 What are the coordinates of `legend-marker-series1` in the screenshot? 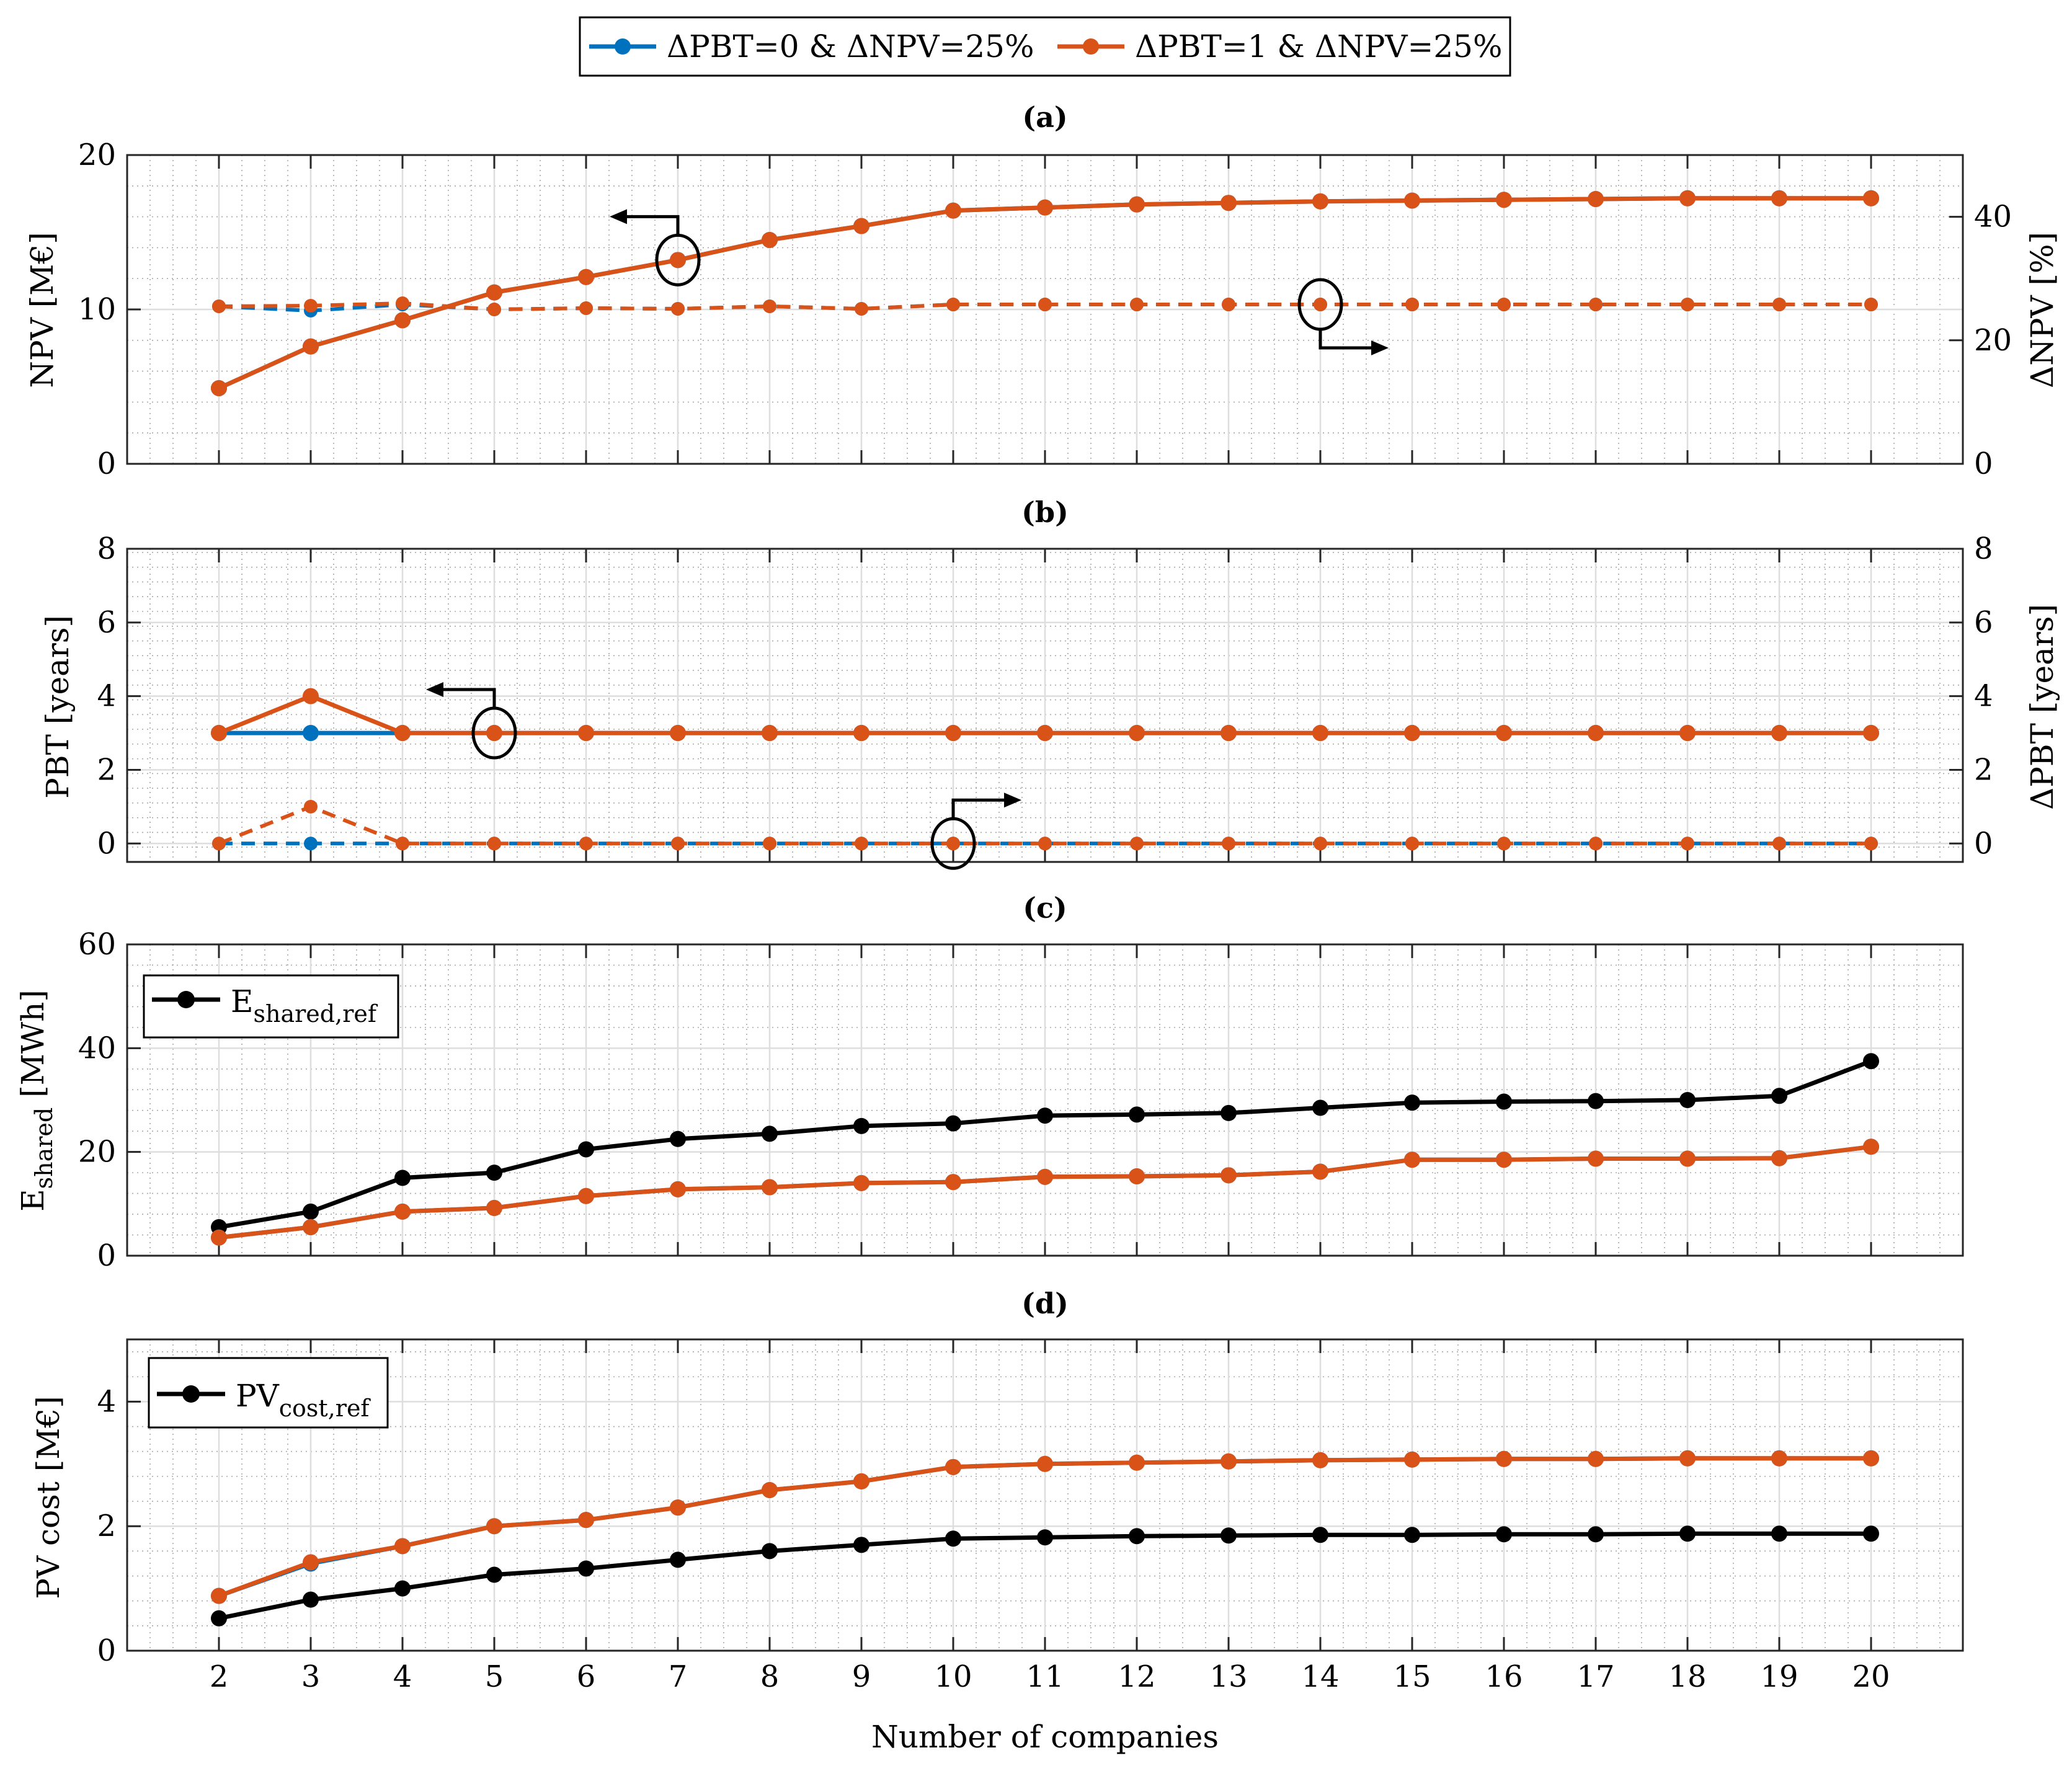 It's located at (1091, 47).